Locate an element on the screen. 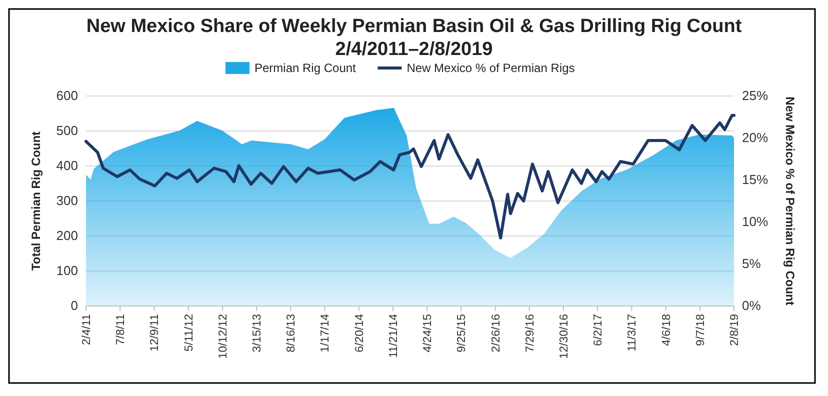 Image resolution: width=828 pixels, height=396 pixels. y-tick-label: 200 is located at coordinates (67, 235).